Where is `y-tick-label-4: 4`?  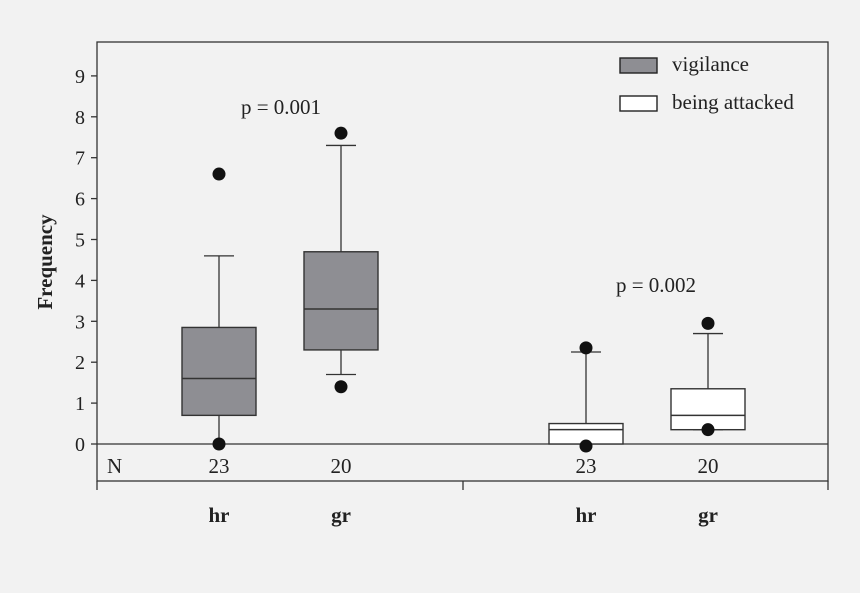
y-tick-label-4: 4 is located at coordinates (80, 281).